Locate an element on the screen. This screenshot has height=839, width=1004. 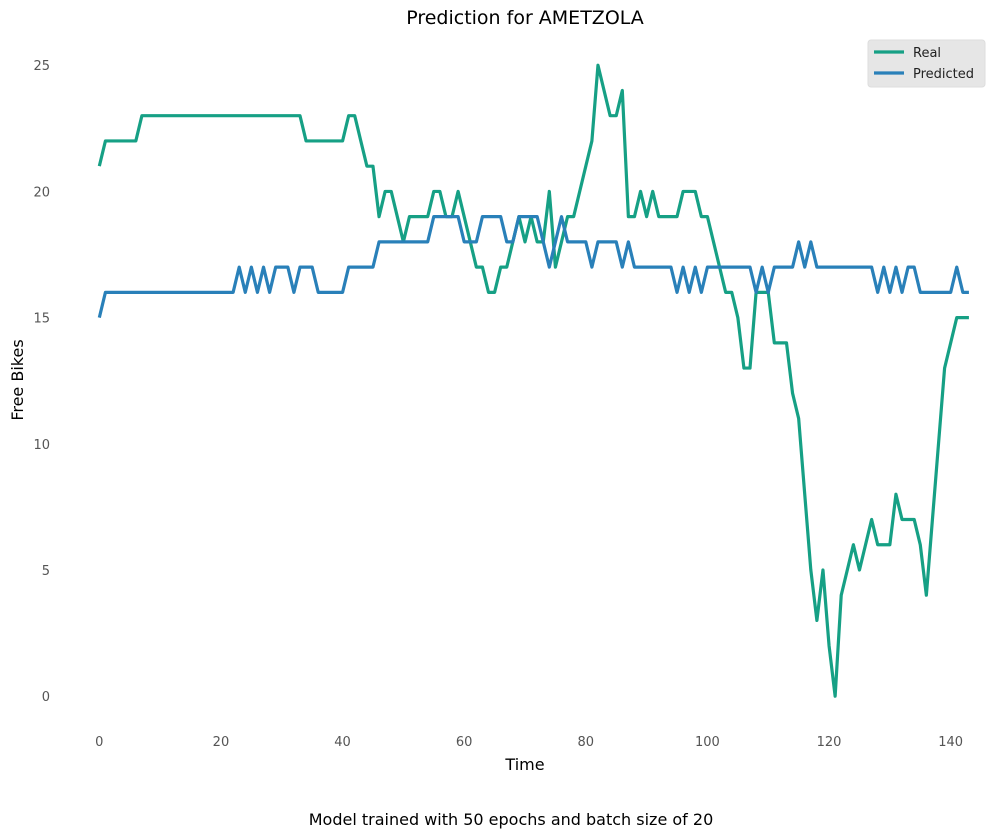
legend-label-real: Real is located at coordinates (927, 53).